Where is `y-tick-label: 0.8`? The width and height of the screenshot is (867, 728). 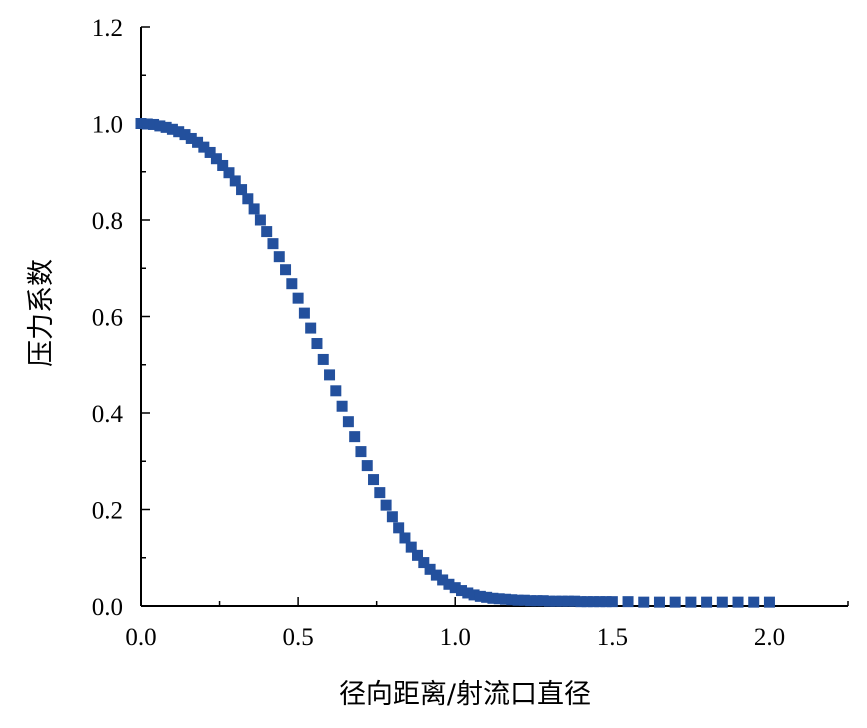
y-tick-label: 0.8 is located at coordinates (107, 221).